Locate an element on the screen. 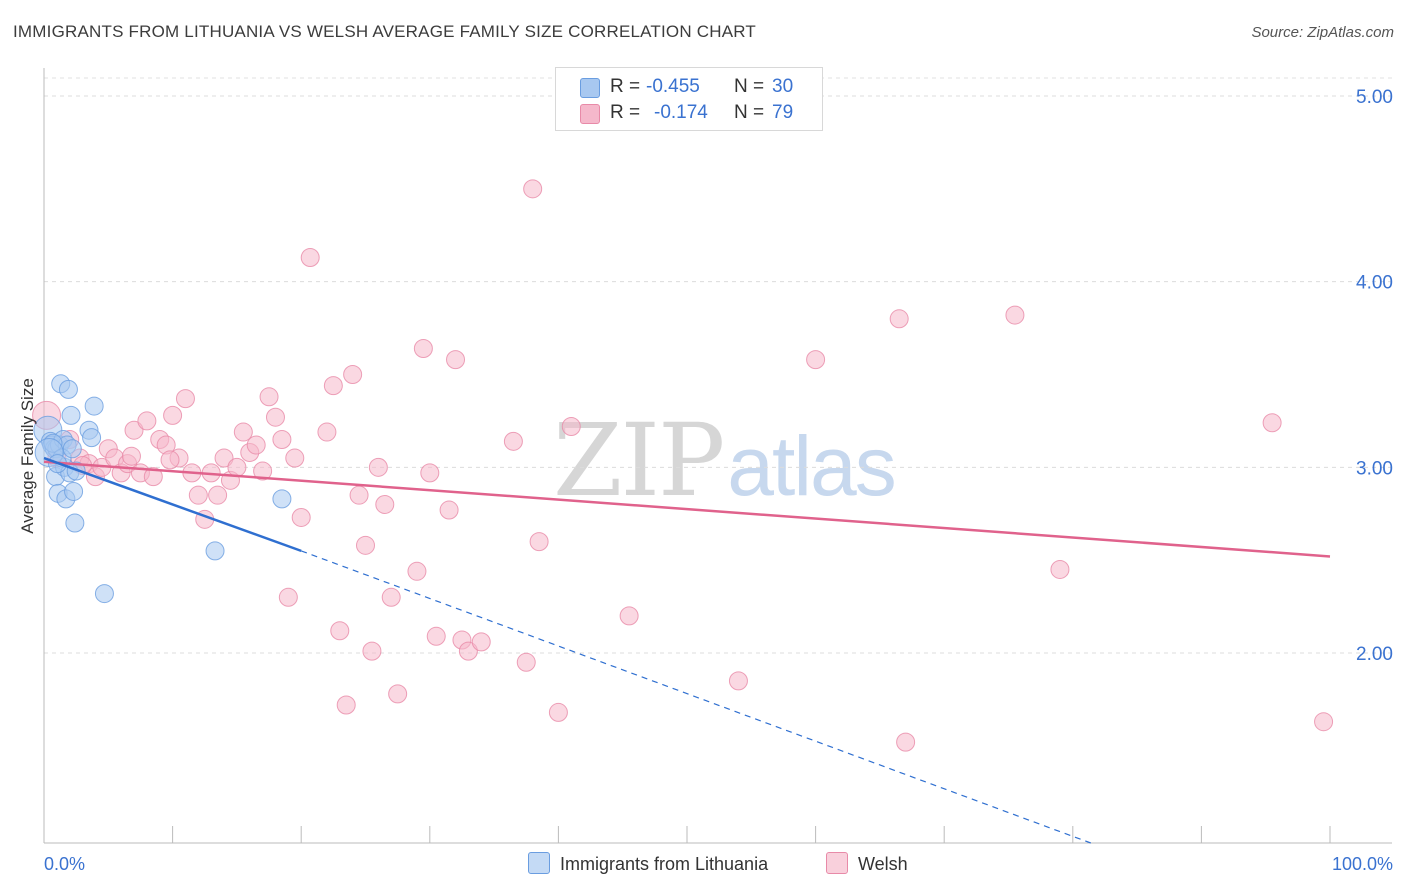 The width and height of the screenshot is (1406, 892). bottom-legend-welsh: Welsh is located at coordinates (867, 863).